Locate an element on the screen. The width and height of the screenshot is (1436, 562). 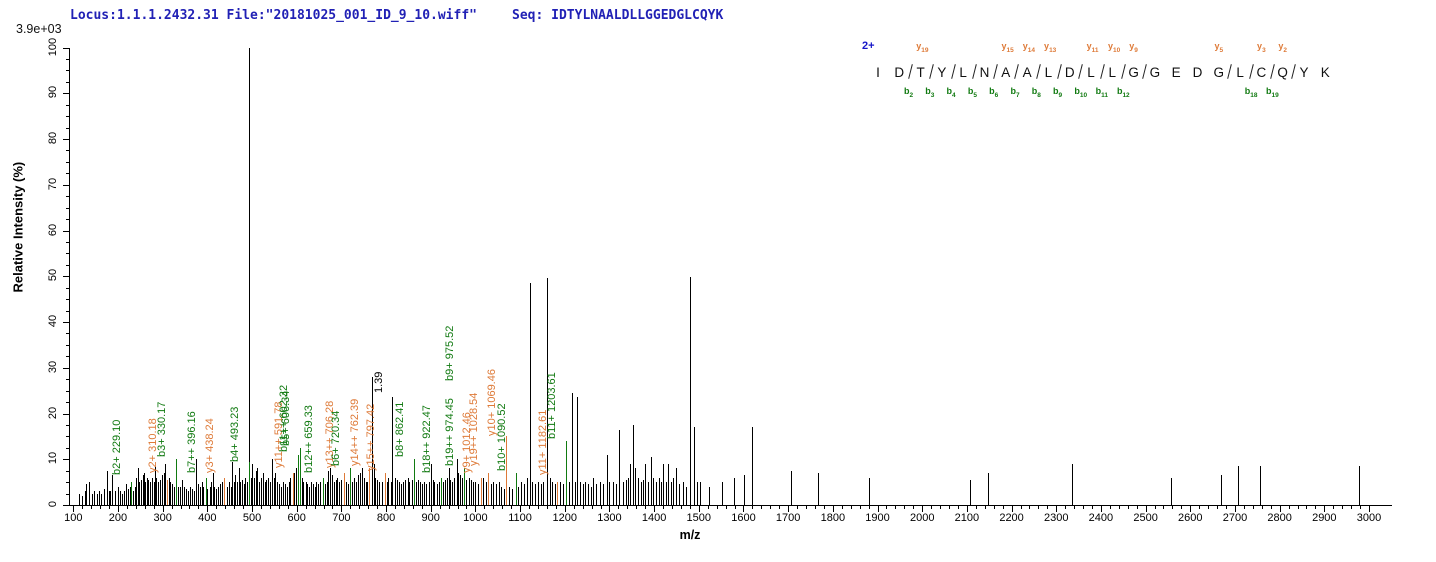
b-ion-label: b5 is located at coordinates (972, 92).